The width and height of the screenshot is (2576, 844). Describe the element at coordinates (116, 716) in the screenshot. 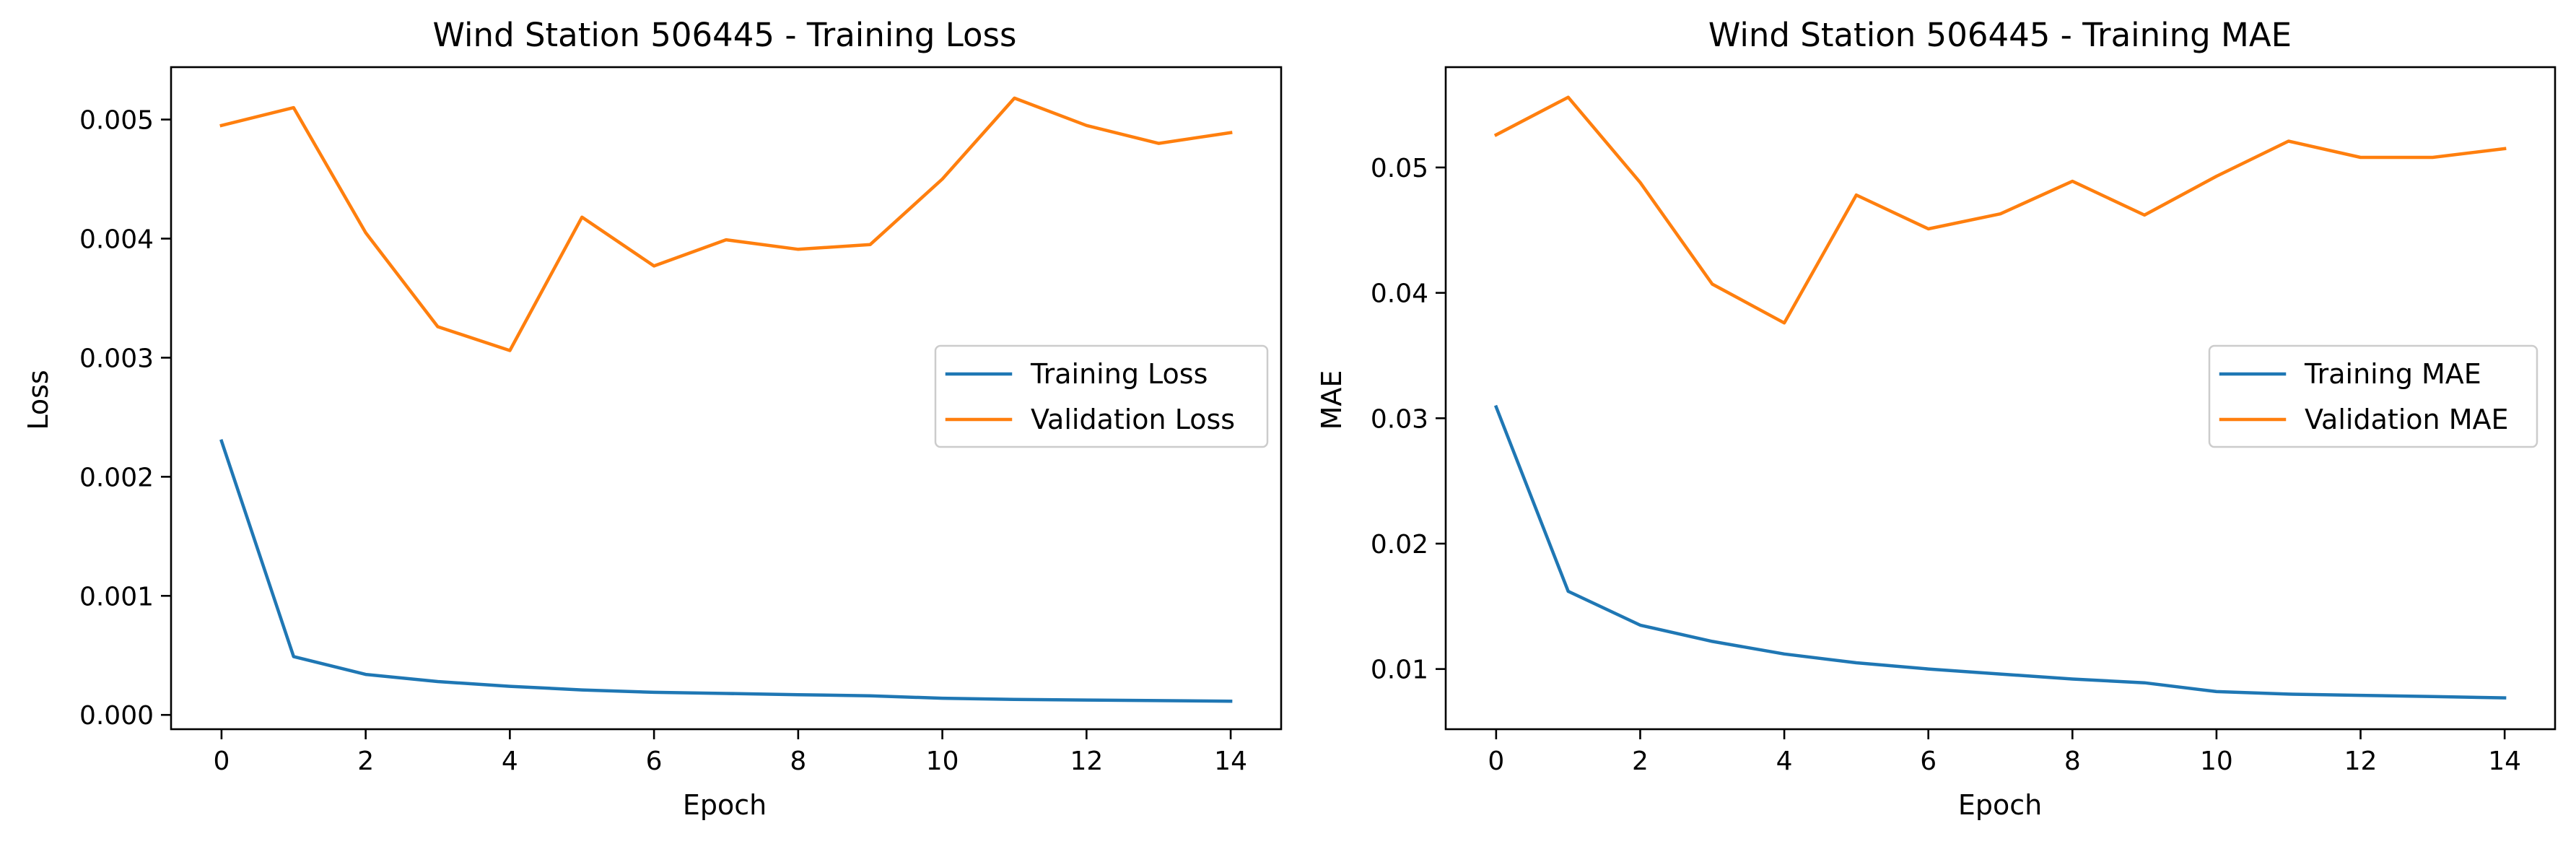

I see `y-tick-label: 0.000` at that location.